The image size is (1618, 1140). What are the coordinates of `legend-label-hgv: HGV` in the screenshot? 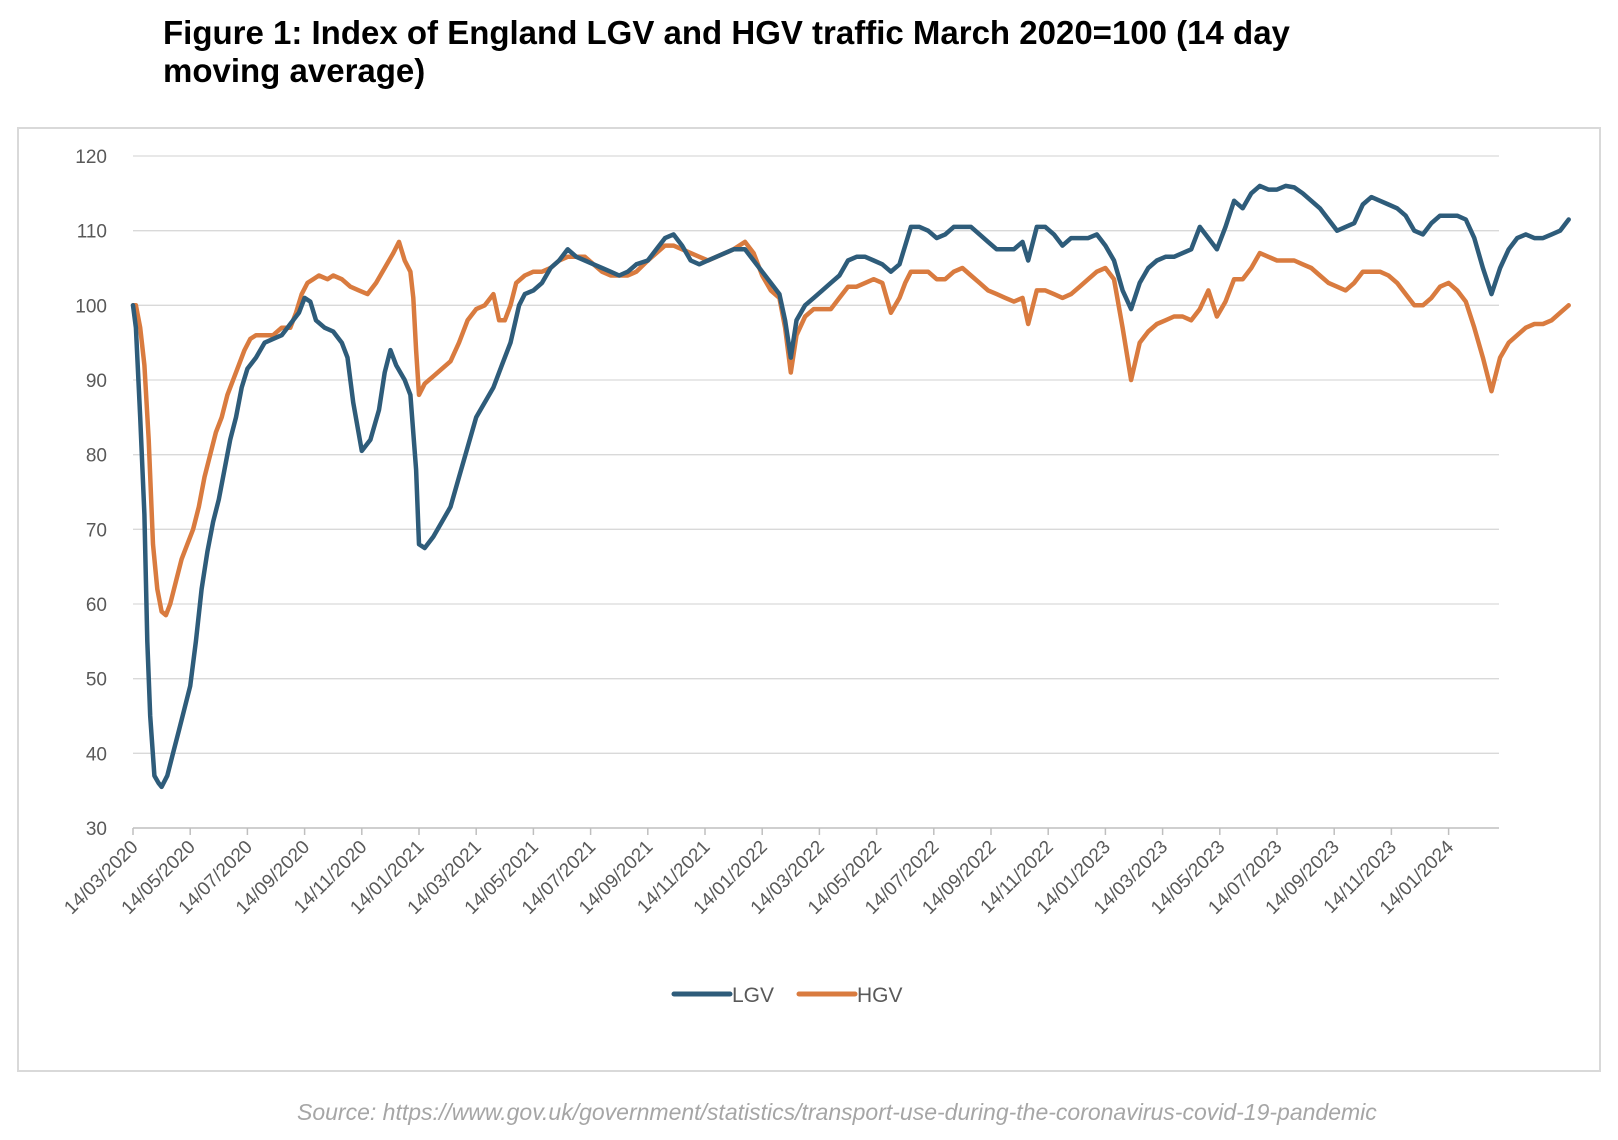 It's located at (880, 995).